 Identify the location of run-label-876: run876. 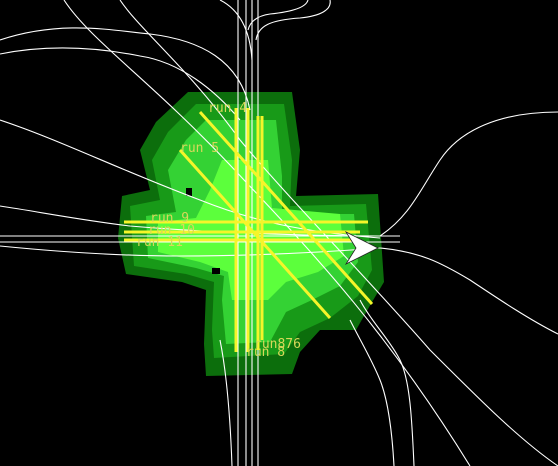
(277, 344).